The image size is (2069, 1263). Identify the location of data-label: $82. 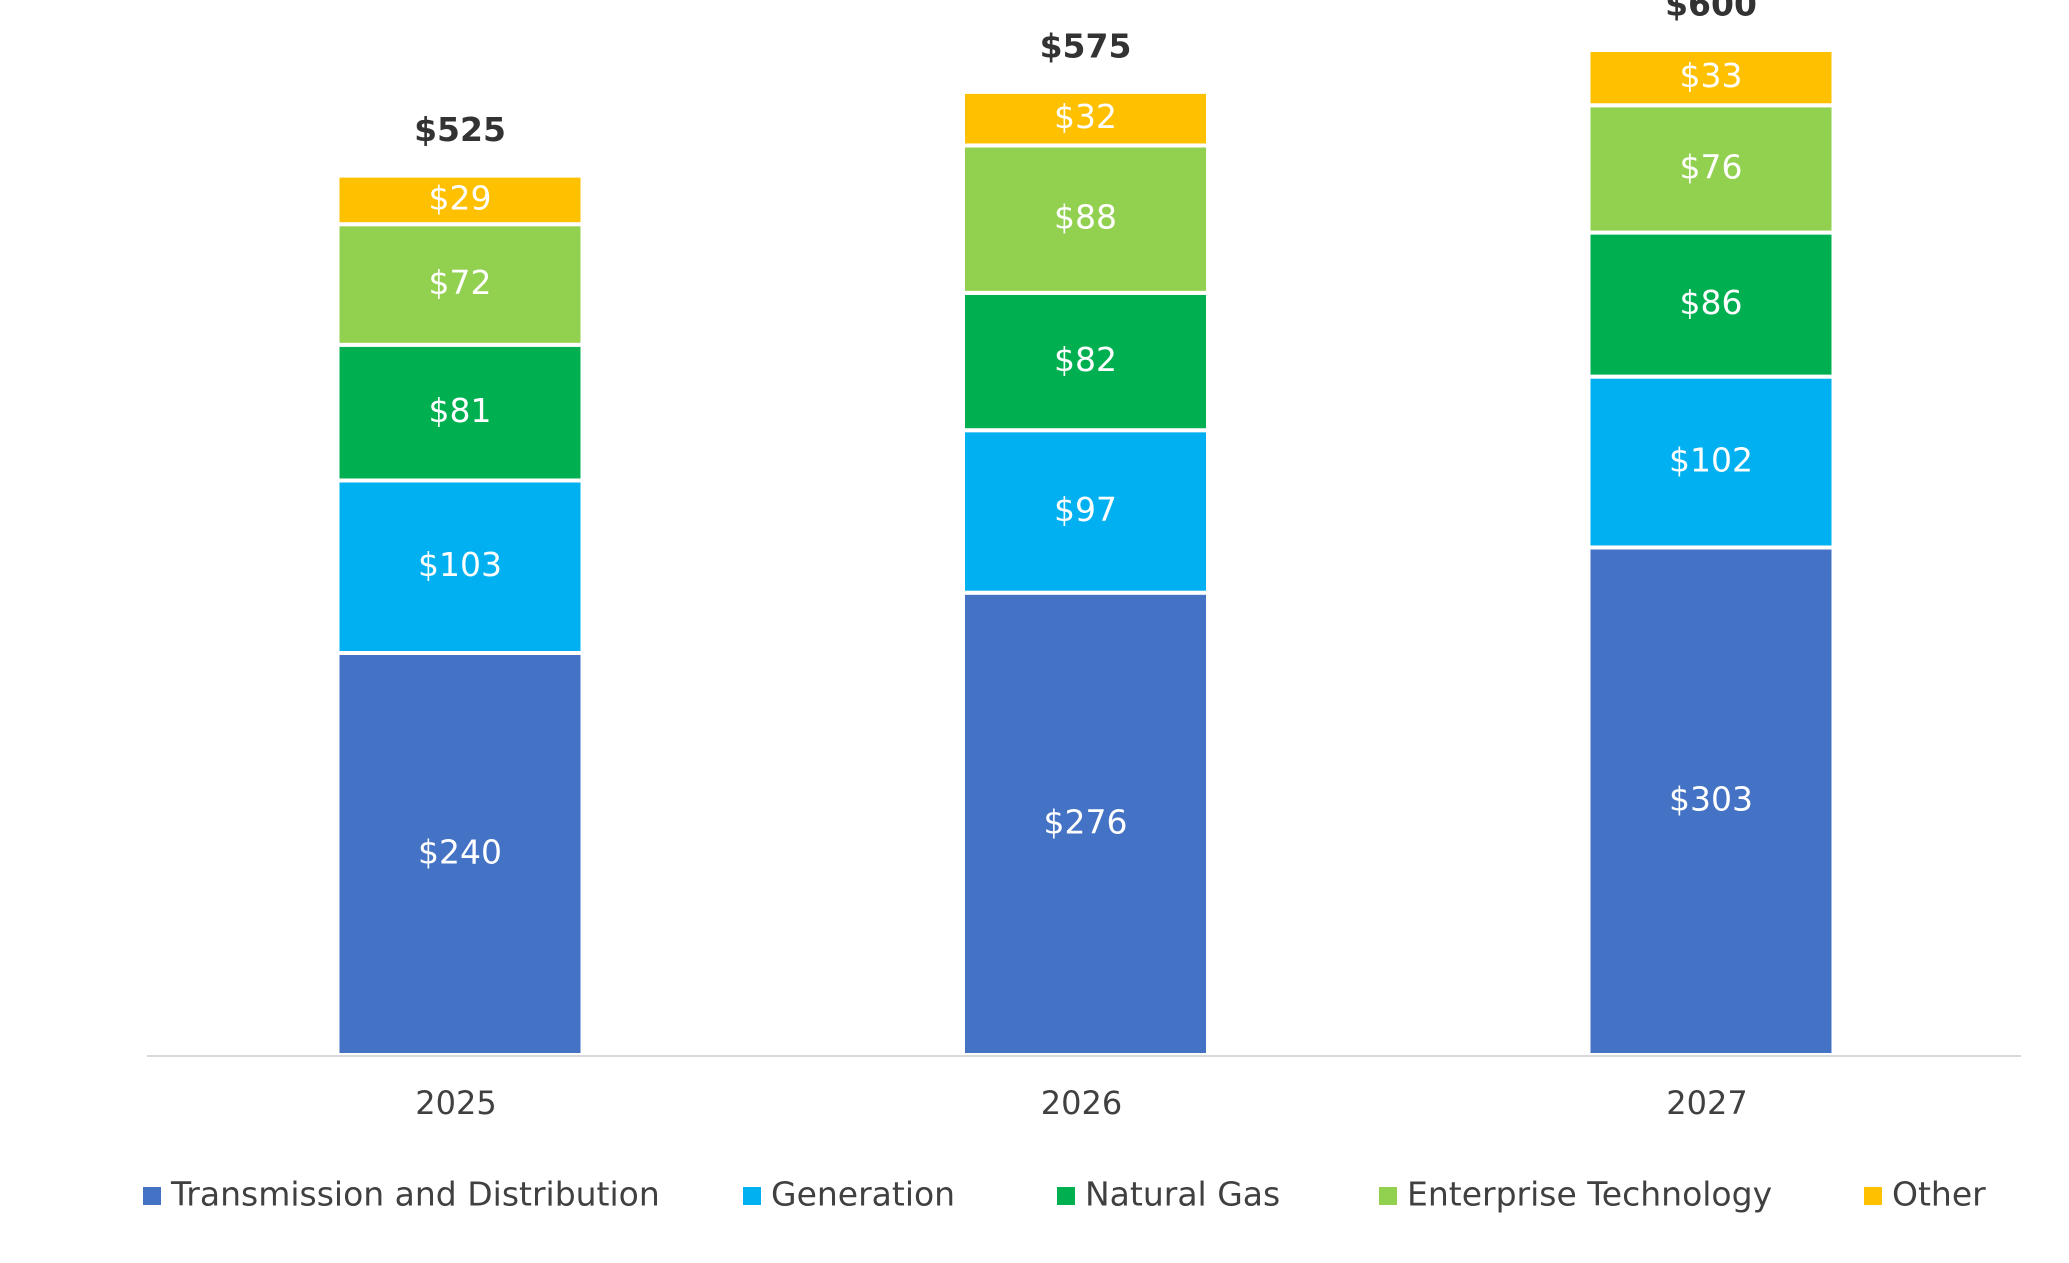
(1085, 359).